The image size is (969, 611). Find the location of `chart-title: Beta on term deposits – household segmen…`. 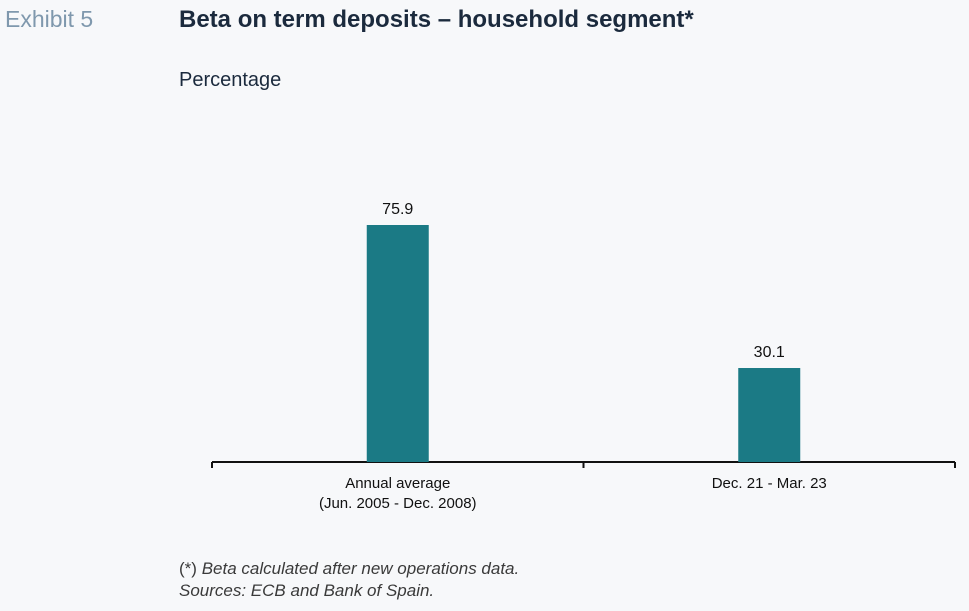

chart-title: Beta on term deposits – household segmen… is located at coordinates (436, 19).